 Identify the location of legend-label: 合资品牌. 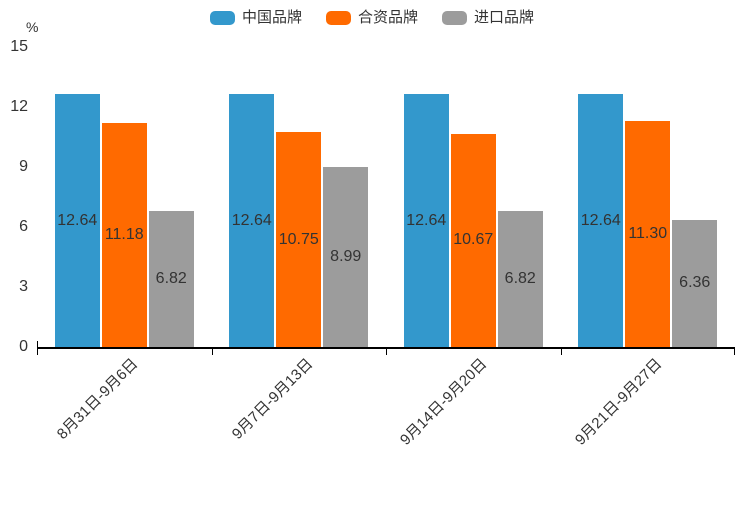
(387, 17).